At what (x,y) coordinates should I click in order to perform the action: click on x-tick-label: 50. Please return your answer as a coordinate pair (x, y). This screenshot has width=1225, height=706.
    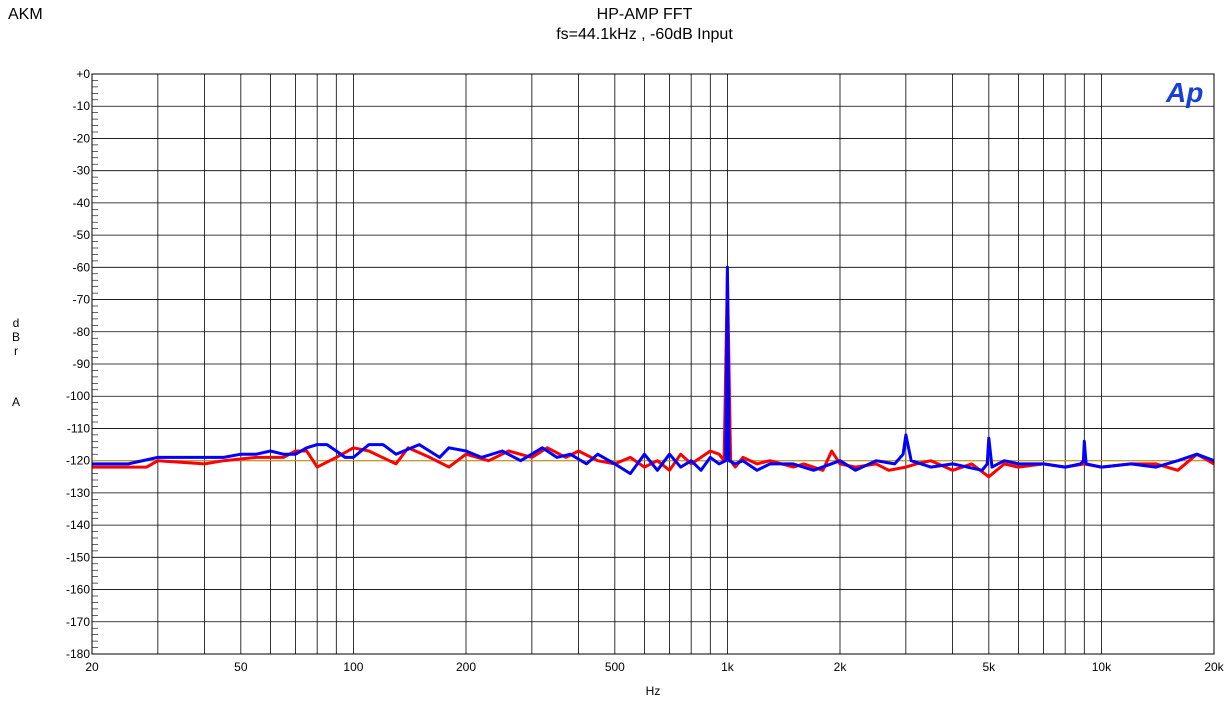
    Looking at the image, I should click on (241, 667).